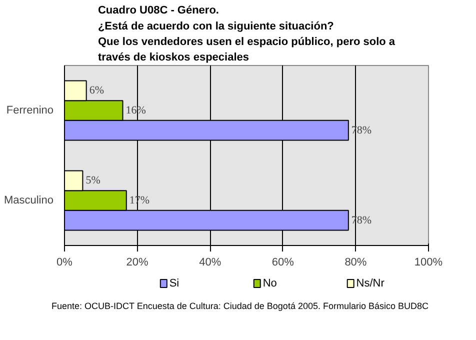 This screenshot has height=340, width=476. What do you see at coordinates (428, 262) in the screenshot?
I see `x-tick-label: 100%` at bounding box center [428, 262].